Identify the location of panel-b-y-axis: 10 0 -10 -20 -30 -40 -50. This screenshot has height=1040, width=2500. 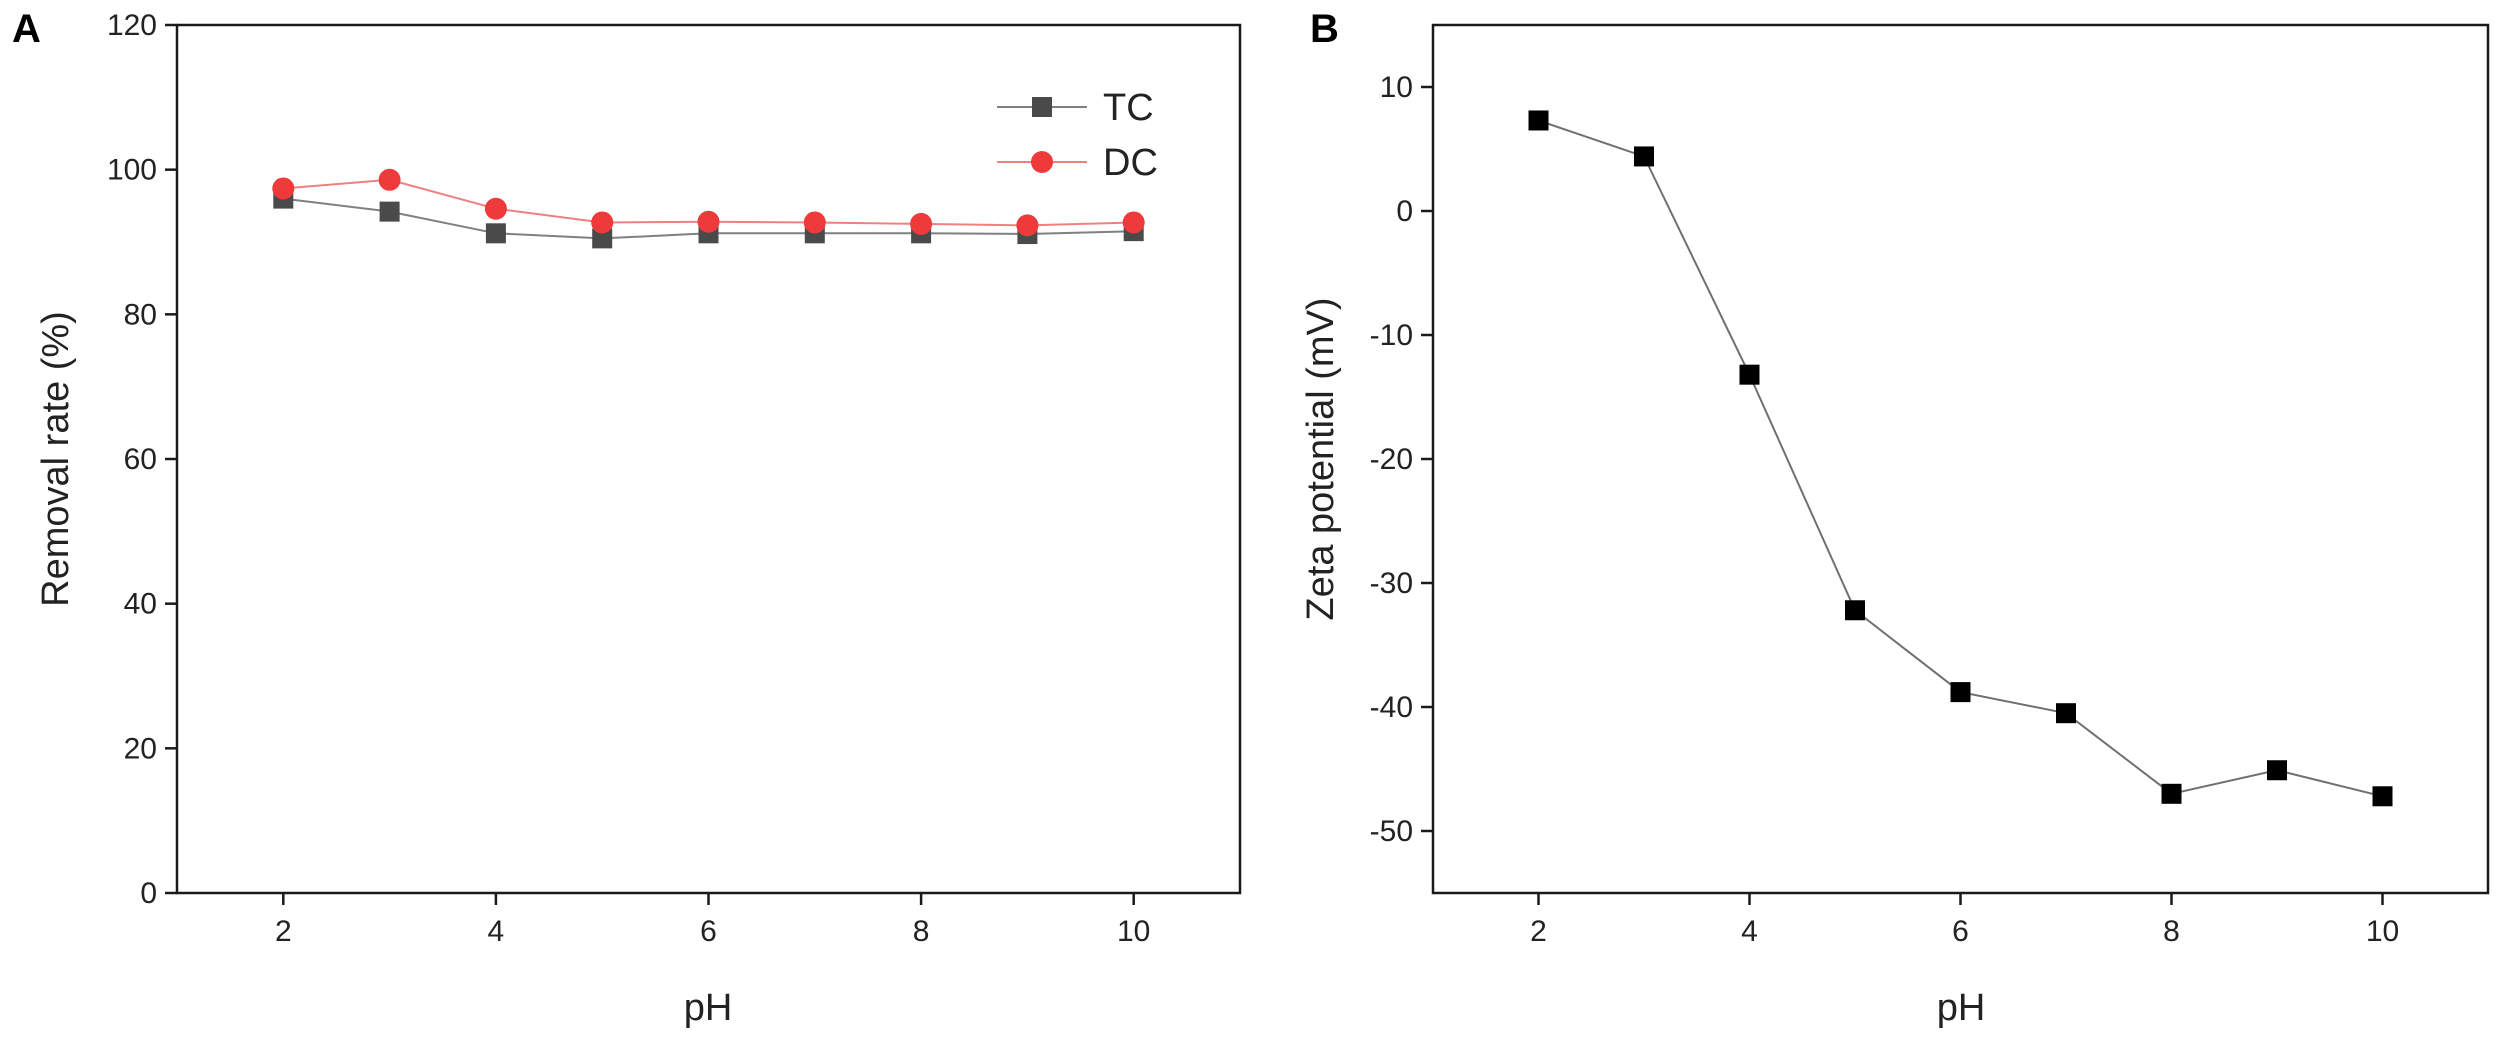
(1401, 459).